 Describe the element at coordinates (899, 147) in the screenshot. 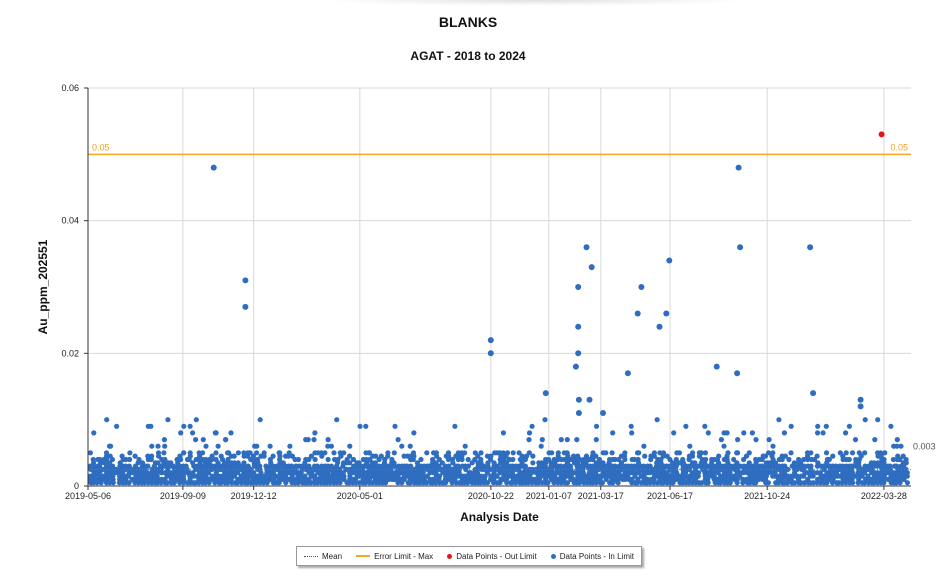

I see `error-limit-label-right: 0.05` at that location.